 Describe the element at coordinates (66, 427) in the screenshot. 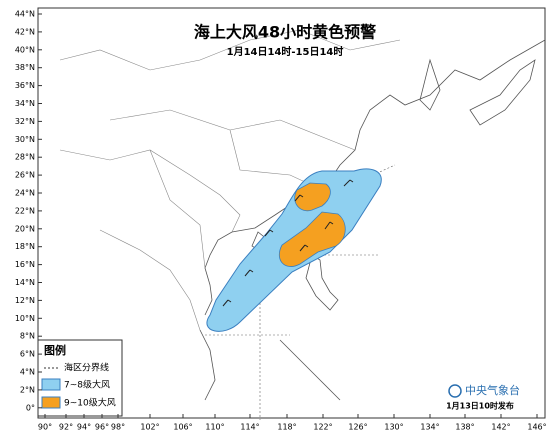

I see `longitude-label: 92°` at that location.